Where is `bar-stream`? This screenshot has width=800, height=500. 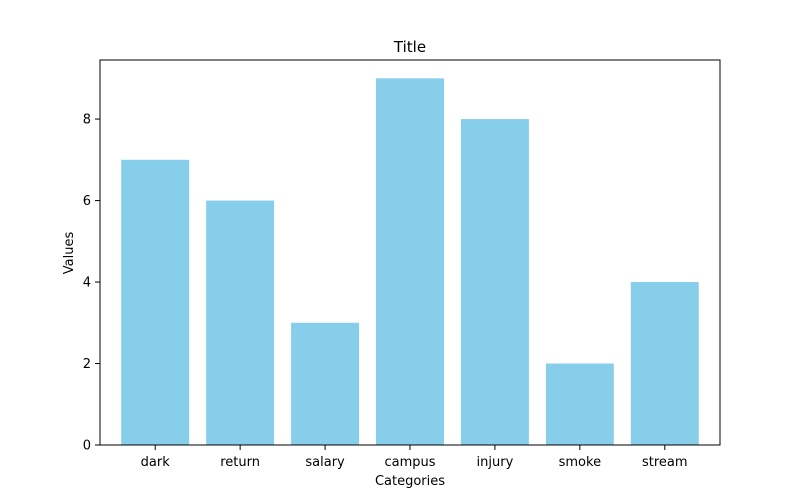
bar-stream is located at coordinates (664, 363).